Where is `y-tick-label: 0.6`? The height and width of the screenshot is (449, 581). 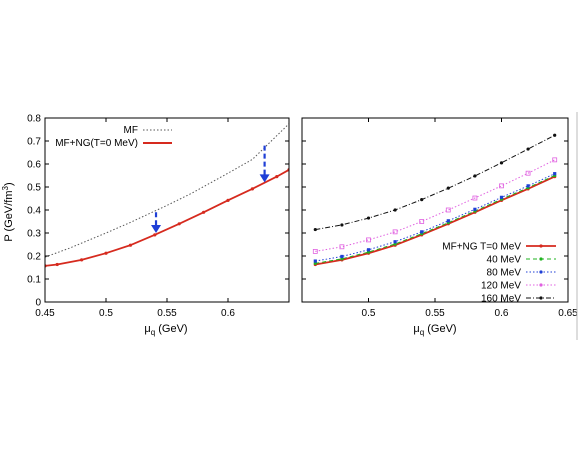 y-tick-label: 0.6 is located at coordinates (34, 165).